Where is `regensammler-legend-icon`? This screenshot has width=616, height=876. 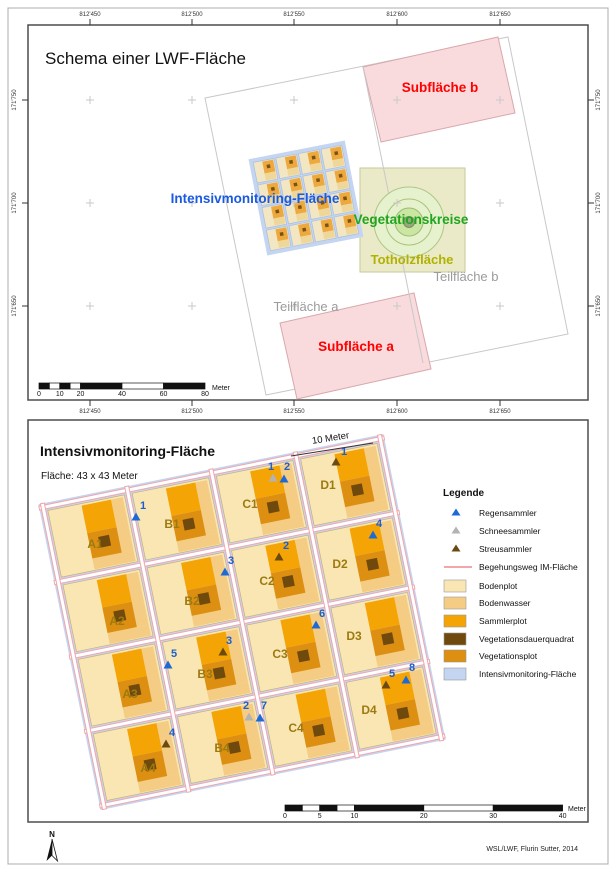 regensammler-legend-icon is located at coordinates (456, 512).